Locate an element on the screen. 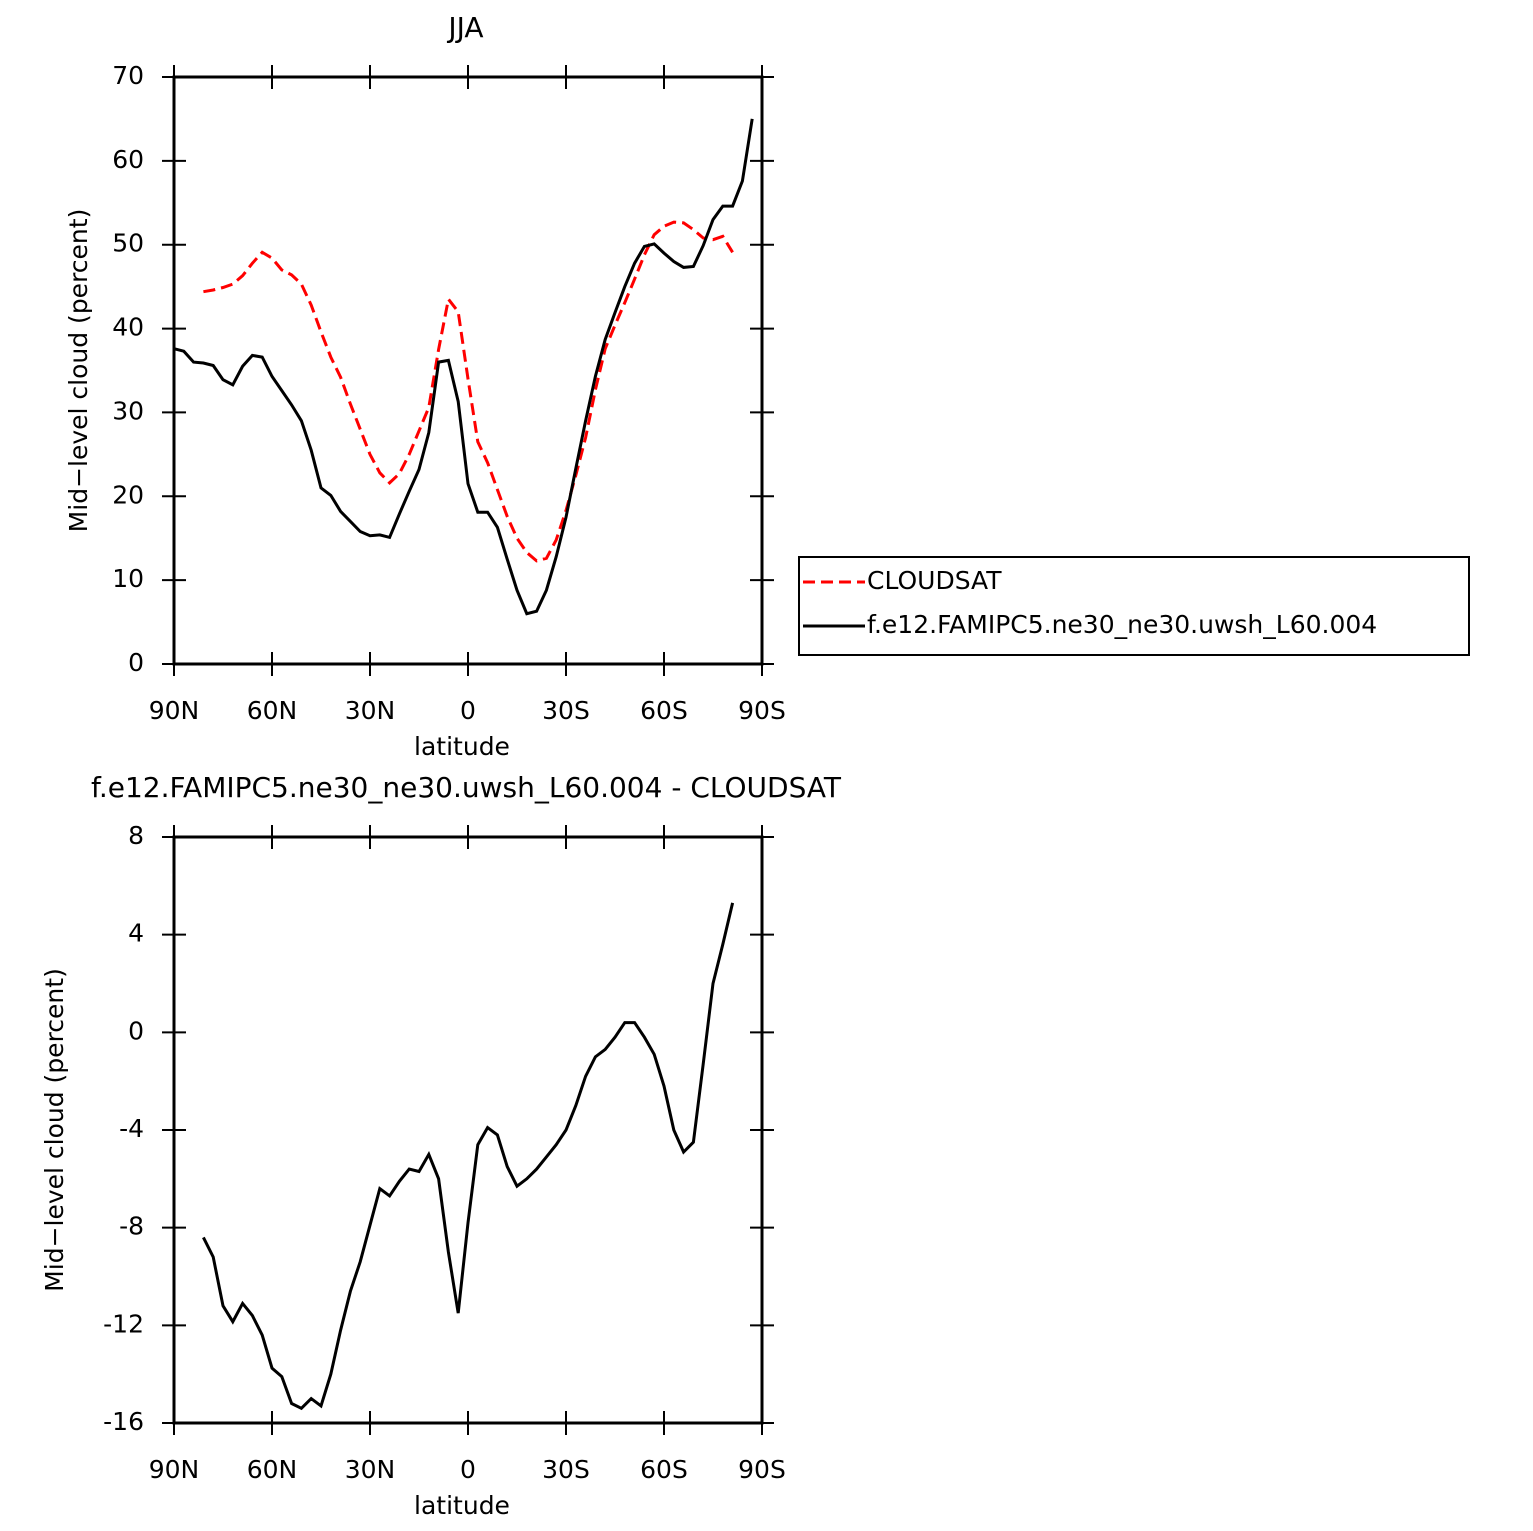 Image resolution: width=1533 pixels, height=1531 pixels. y-tick-label: 8 is located at coordinates (136, 835).